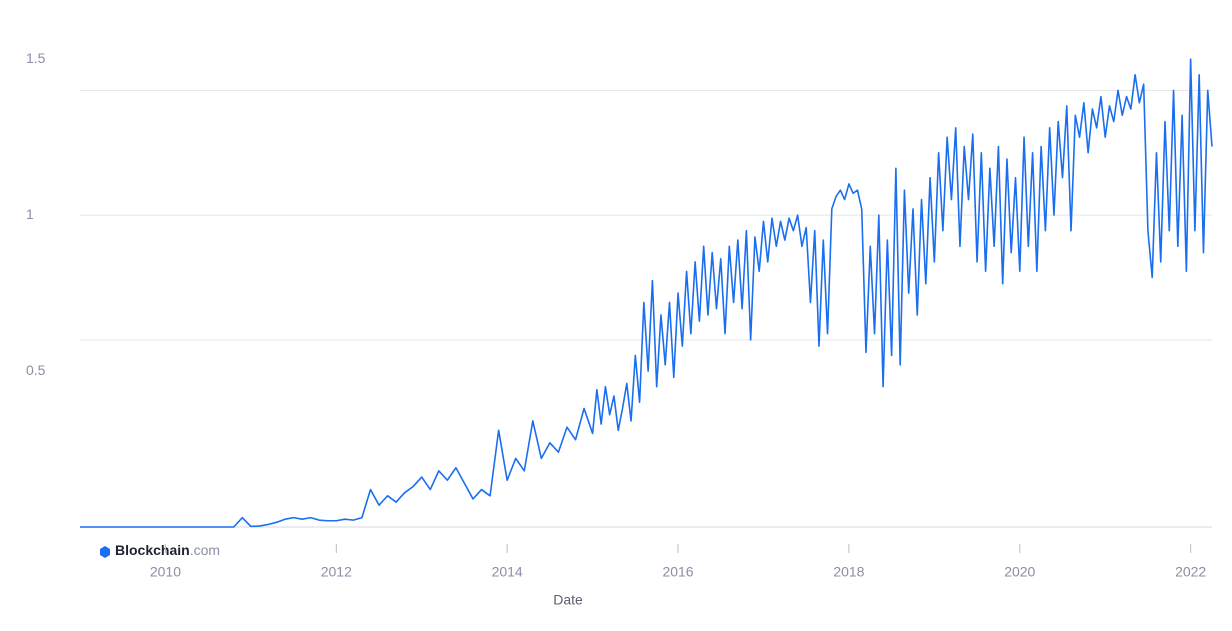 This screenshot has width=1232, height=631. What do you see at coordinates (36, 370) in the screenshot?
I see `y-tick-label: 0.5` at bounding box center [36, 370].